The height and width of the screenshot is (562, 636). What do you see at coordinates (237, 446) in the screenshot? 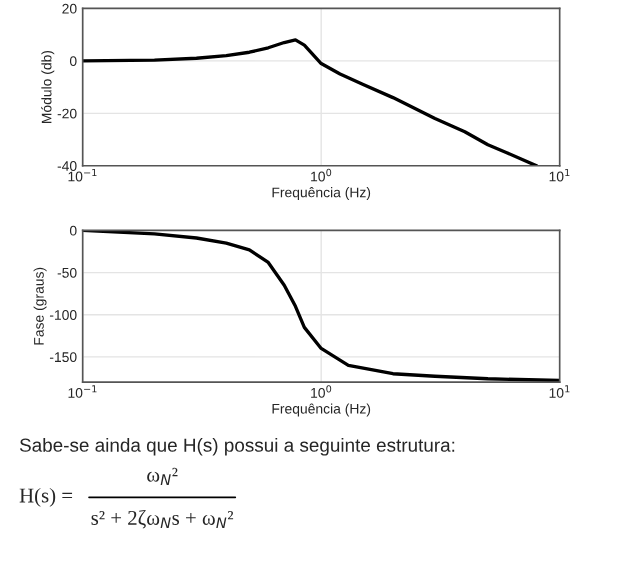
I see `text: Sabe-se ainda que H(s) possui a seguinte estrutura:` at bounding box center [237, 446].